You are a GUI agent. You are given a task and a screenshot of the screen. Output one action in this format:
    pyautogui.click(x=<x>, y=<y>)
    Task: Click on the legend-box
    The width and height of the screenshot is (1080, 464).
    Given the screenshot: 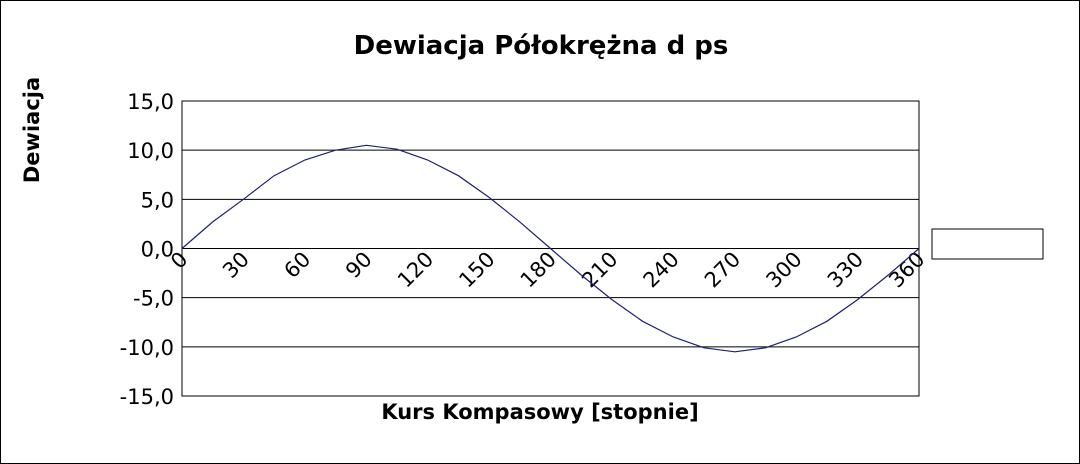 What is the action you would take?
    pyautogui.click(x=987, y=244)
    